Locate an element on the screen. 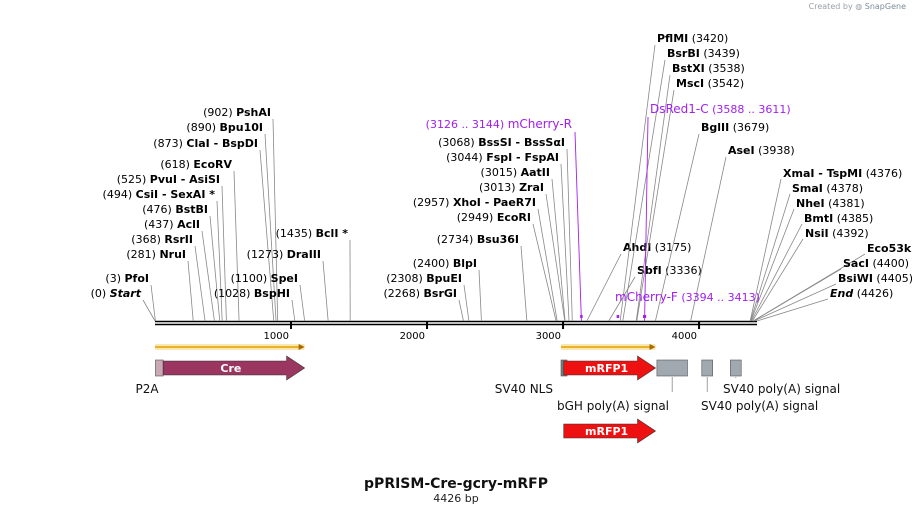 The height and width of the screenshot is (516, 912). site-position: (4378) is located at coordinates (843, 188).